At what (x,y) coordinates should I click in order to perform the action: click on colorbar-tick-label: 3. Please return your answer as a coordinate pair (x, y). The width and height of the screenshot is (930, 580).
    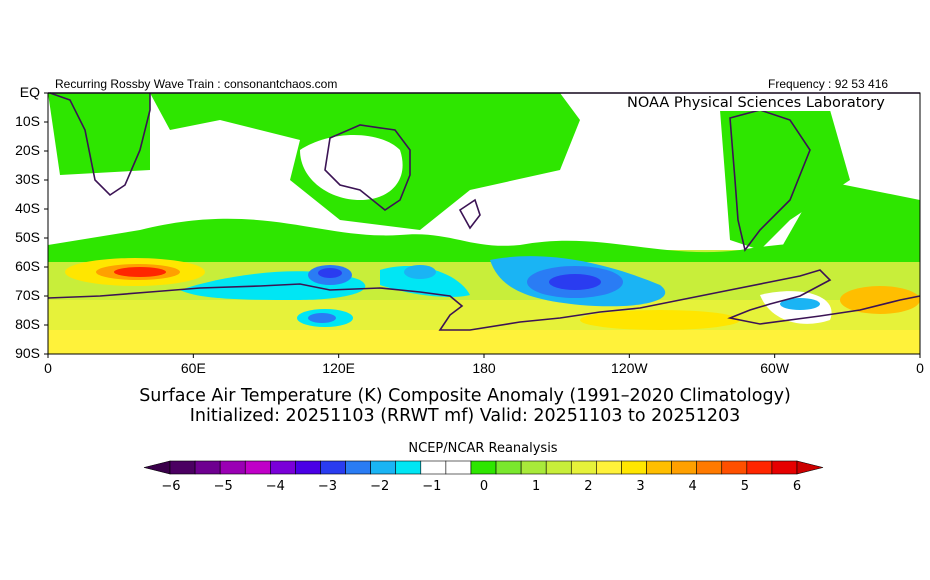
    Looking at the image, I should click on (640, 486).